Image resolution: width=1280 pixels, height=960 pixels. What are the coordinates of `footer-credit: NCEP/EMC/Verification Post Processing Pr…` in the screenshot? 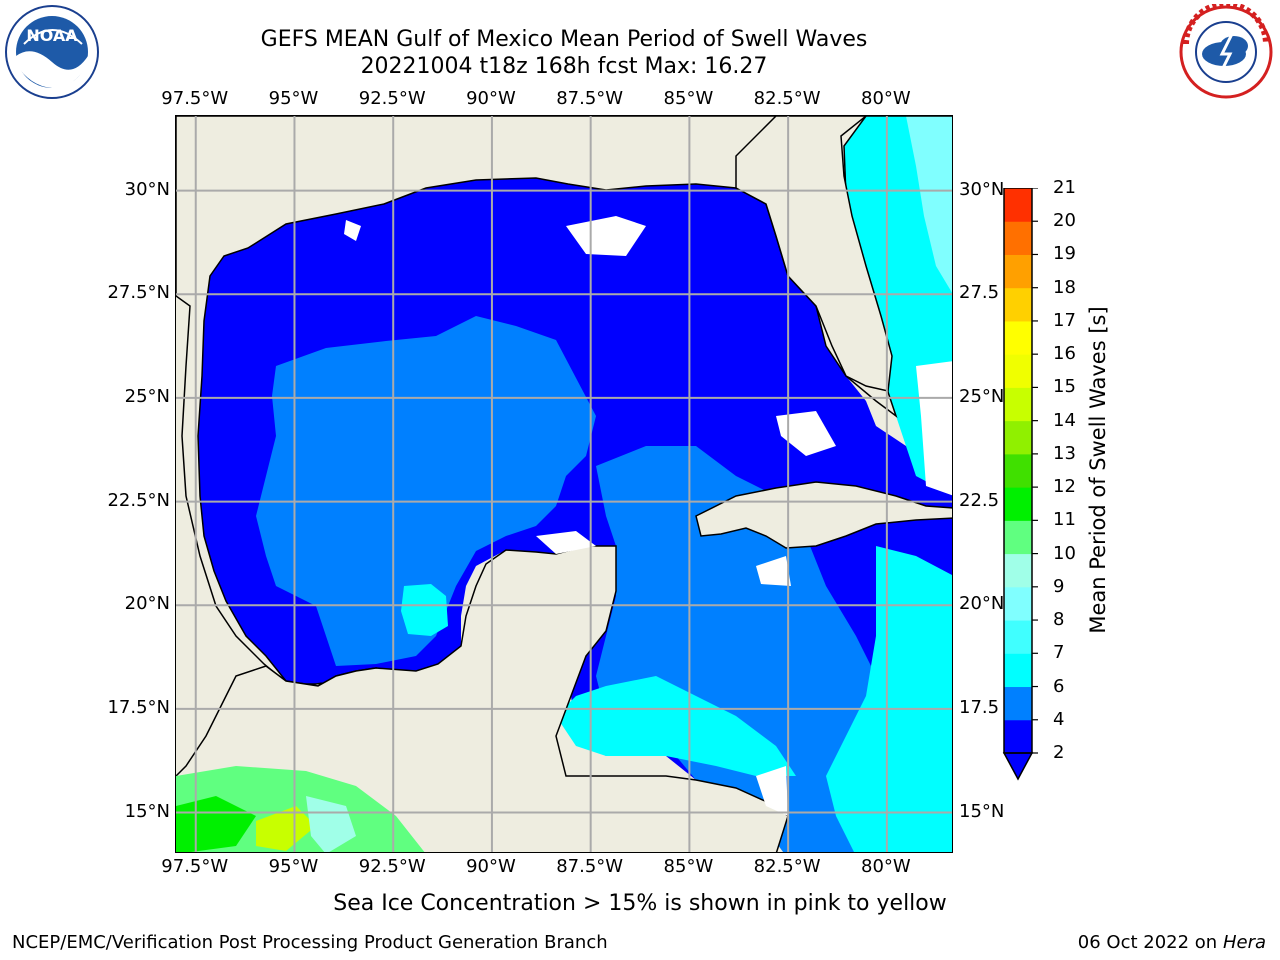 It's located at (310, 942).